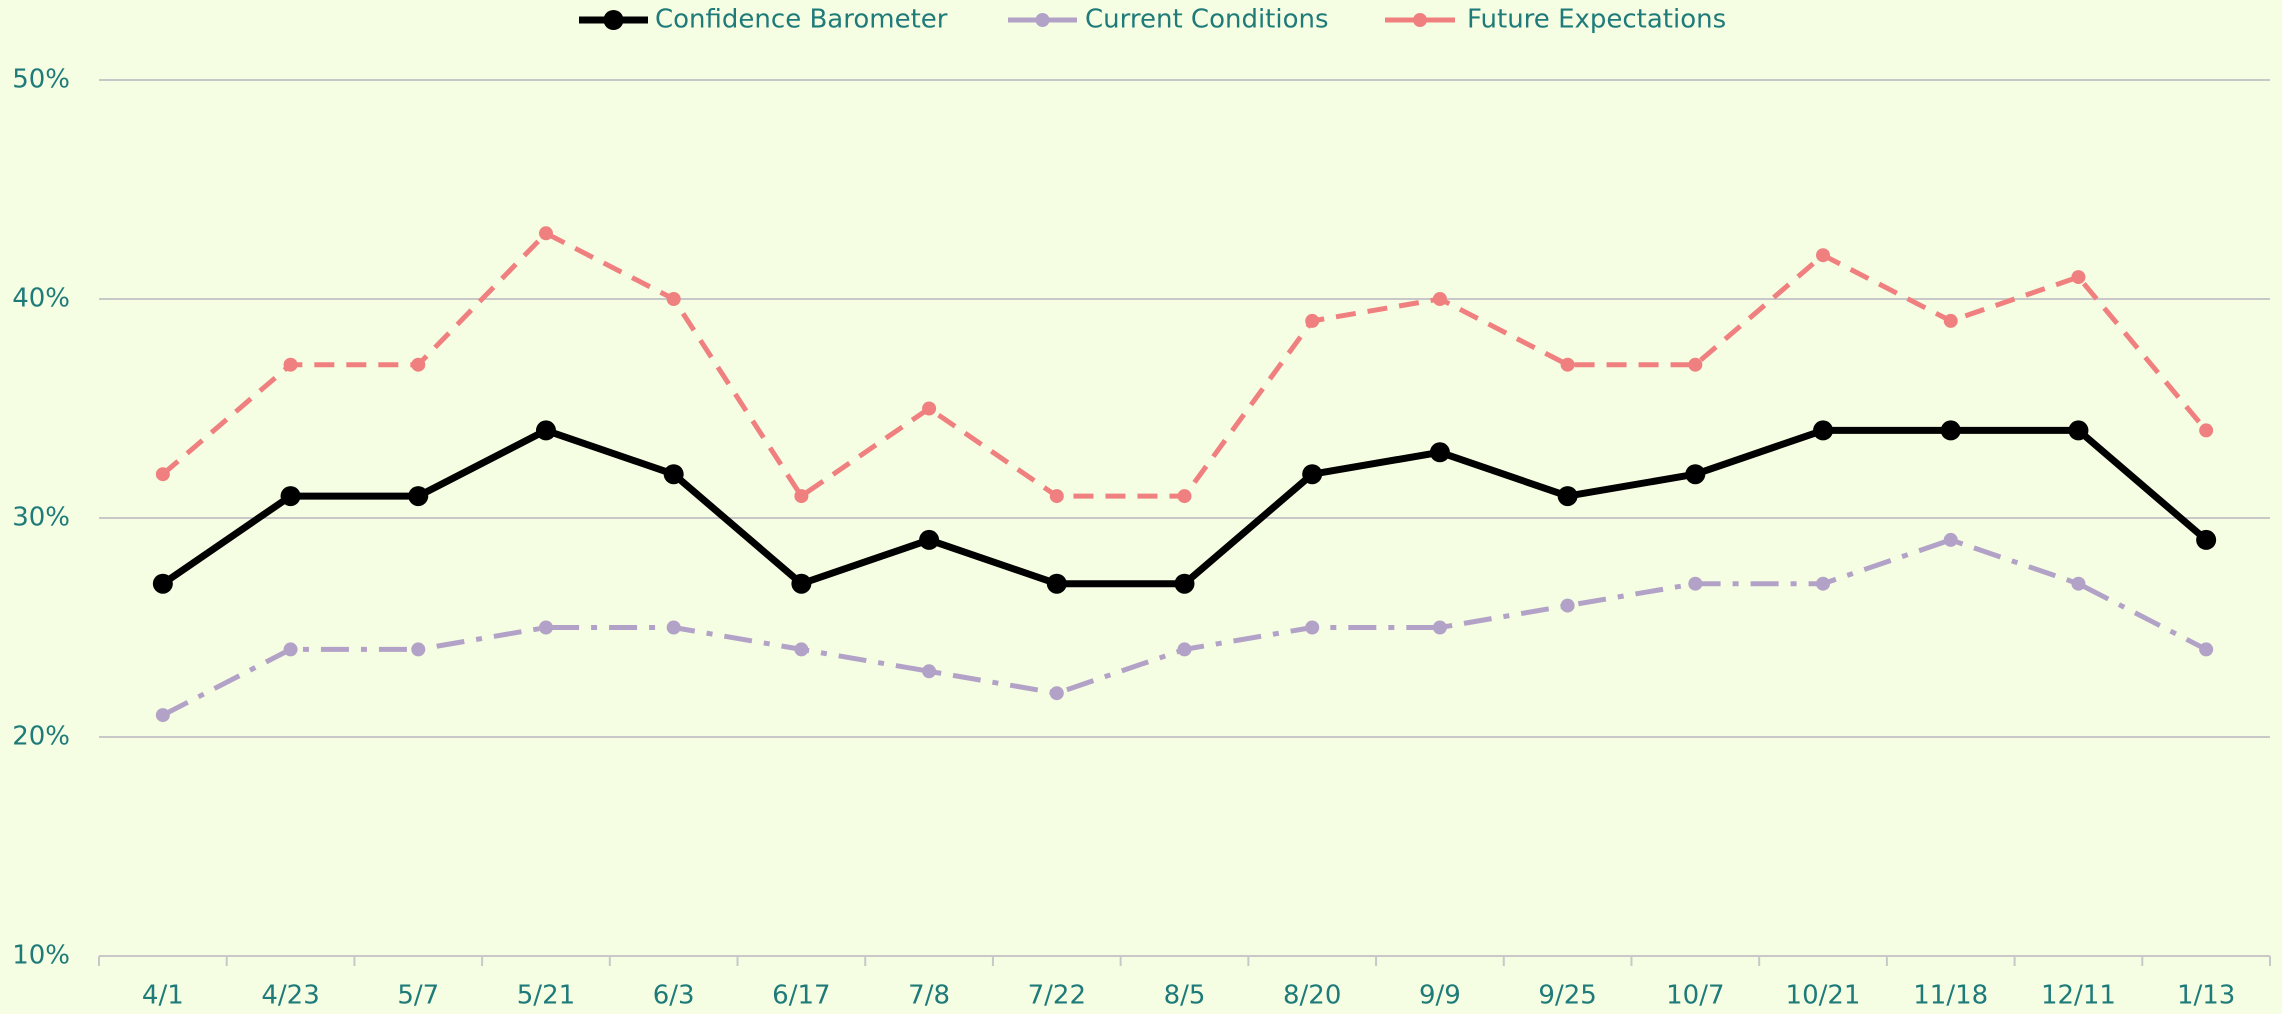 This screenshot has width=2282, height=1014. I want to click on x-tick-label: 4/23, so click(290, 996).